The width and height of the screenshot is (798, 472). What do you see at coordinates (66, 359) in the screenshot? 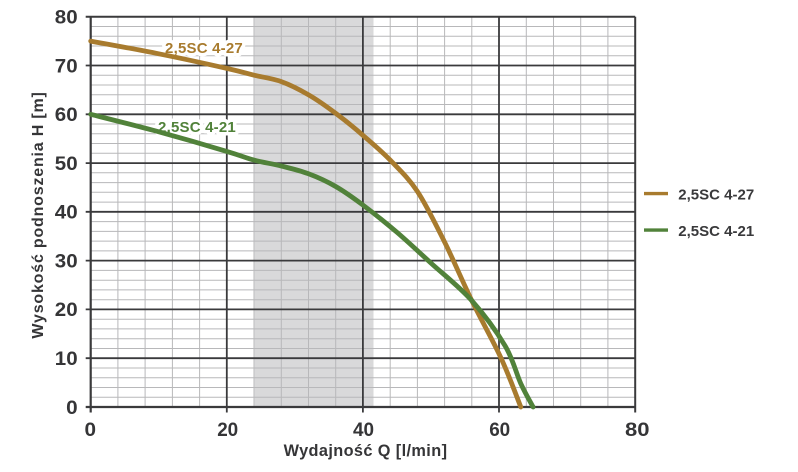
I see `svg-text: 10` at bounding box center [66, 359].